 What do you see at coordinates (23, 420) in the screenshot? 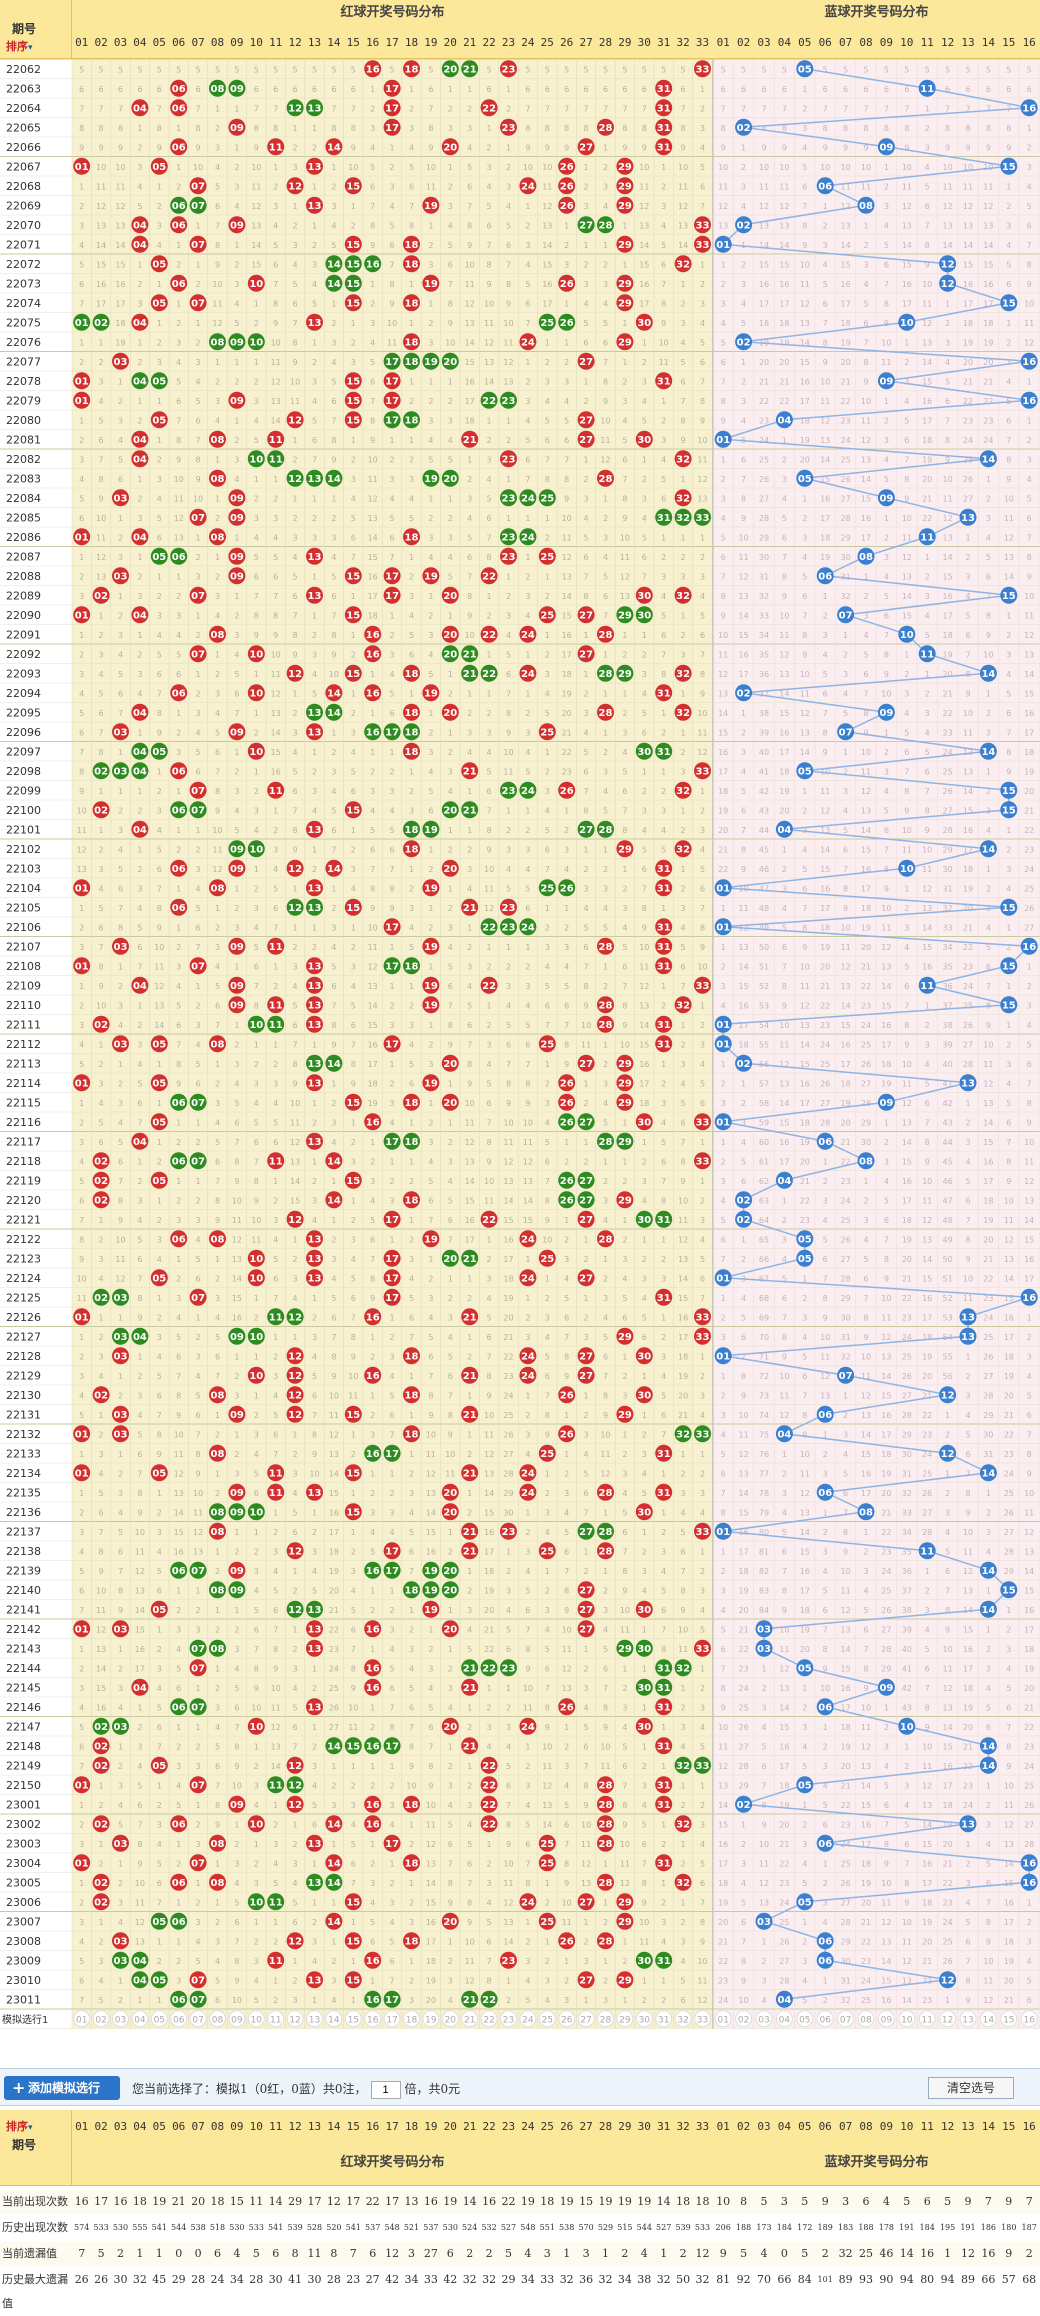
I see `issue-label: 22080` at bounding box center [23, 420].